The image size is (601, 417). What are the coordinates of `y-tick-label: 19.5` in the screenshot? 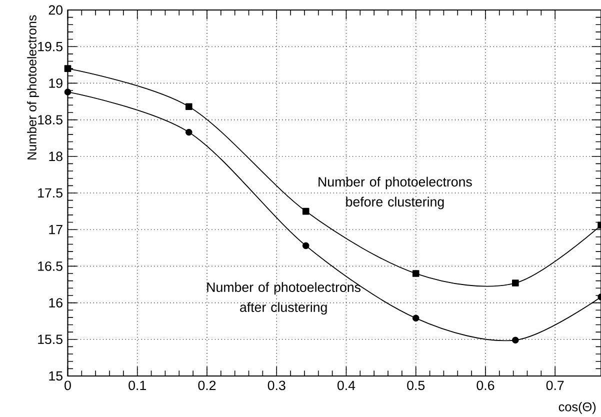 It's located at (50, 47).